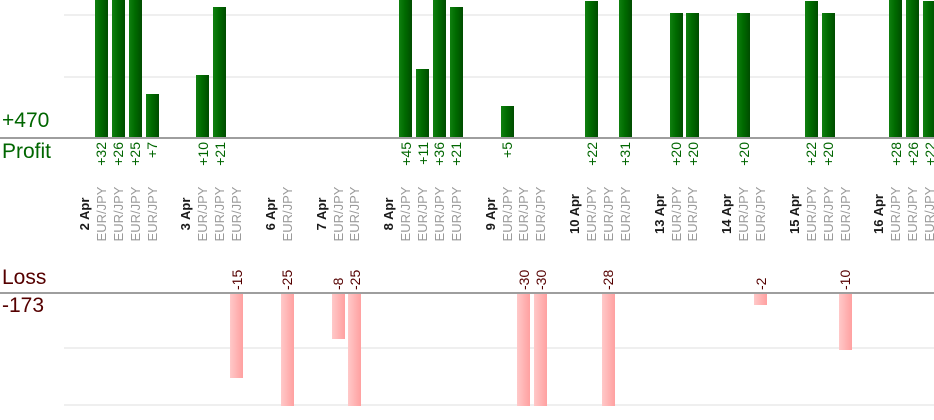  What do you see at coordinates (186, 214) in the screenshot?
I see `date-label: 3 Apr` at bounding box center [186, 214].